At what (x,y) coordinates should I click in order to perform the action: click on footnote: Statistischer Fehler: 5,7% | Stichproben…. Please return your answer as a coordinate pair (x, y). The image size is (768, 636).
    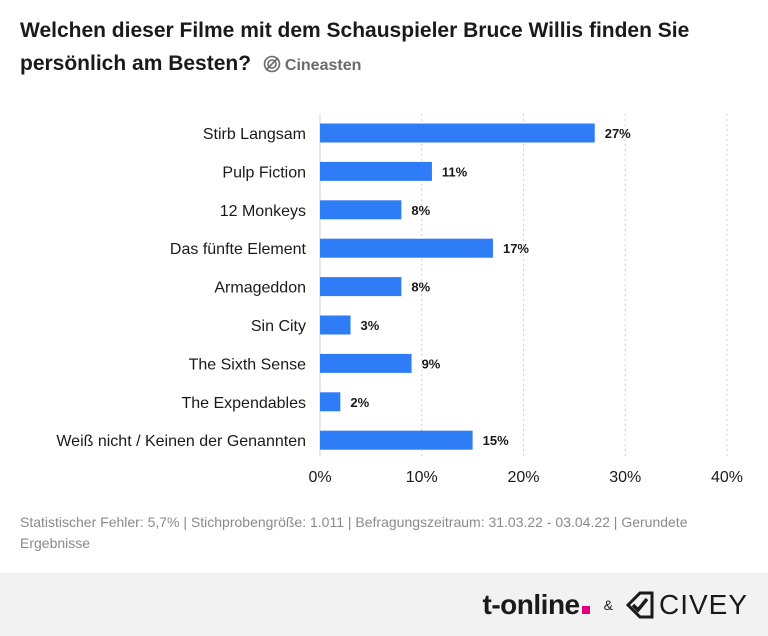
    Looking at the image, I should click on (354, 532).